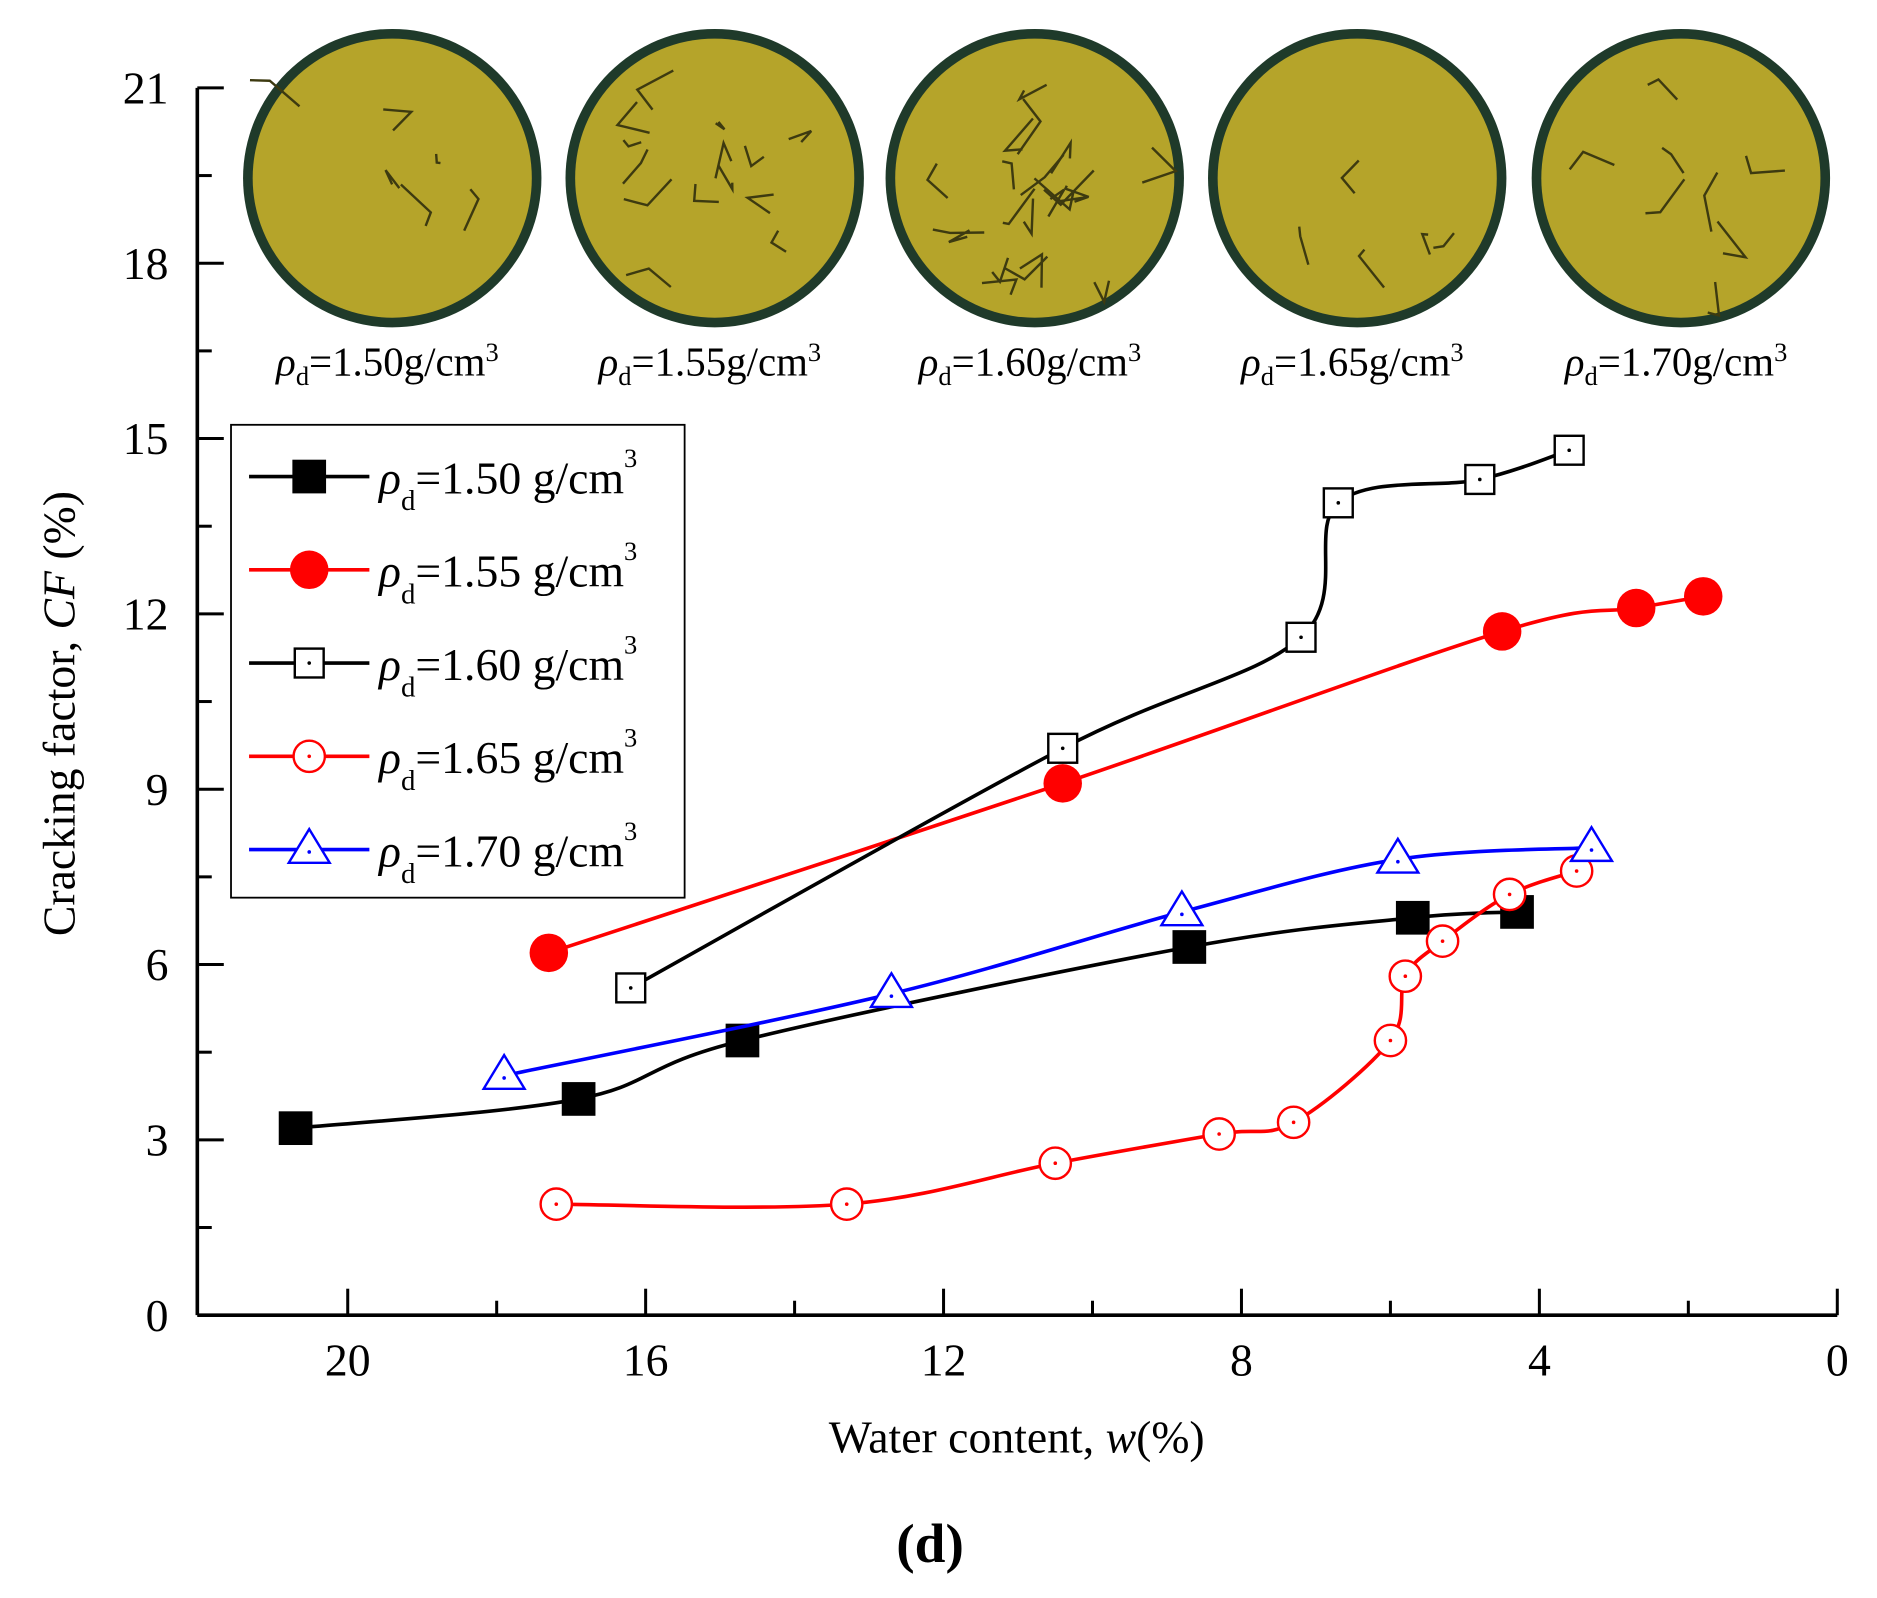  I want to click on legend-item-1.50: ρd=1.50 g/cm3, so click(443, 480).